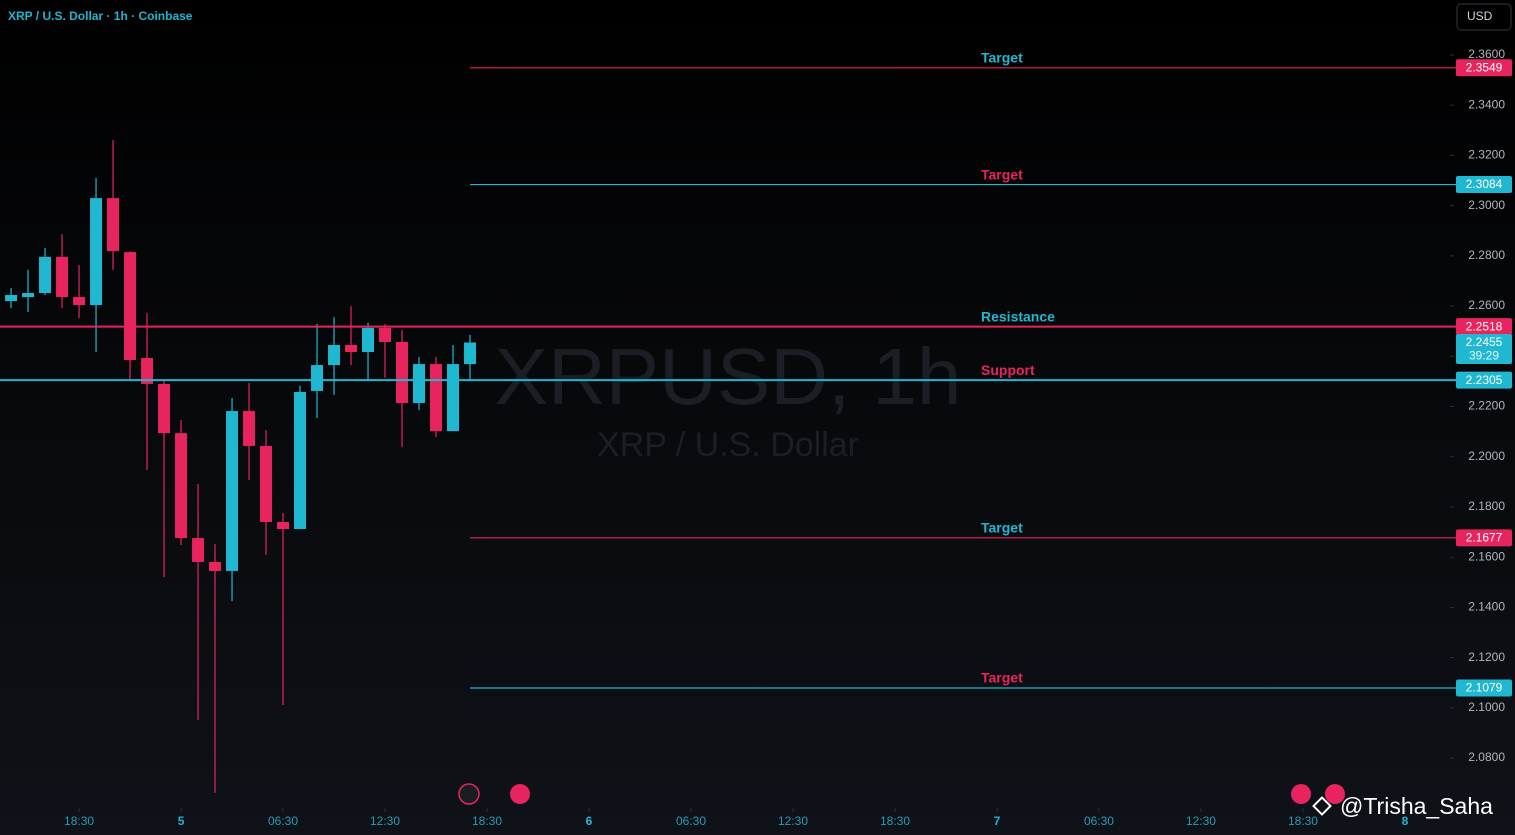  I want to click on x-tick-label: 7, so click(997, 821).